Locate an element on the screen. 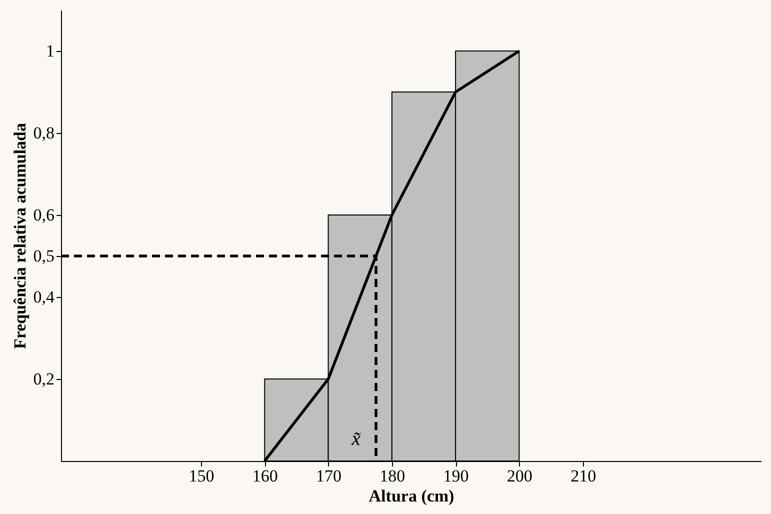 Image resolution: width=771 pixels, height=514 pixels. y-axis-title: Frequência relativa acumulada is located at coordinates (20, 236).